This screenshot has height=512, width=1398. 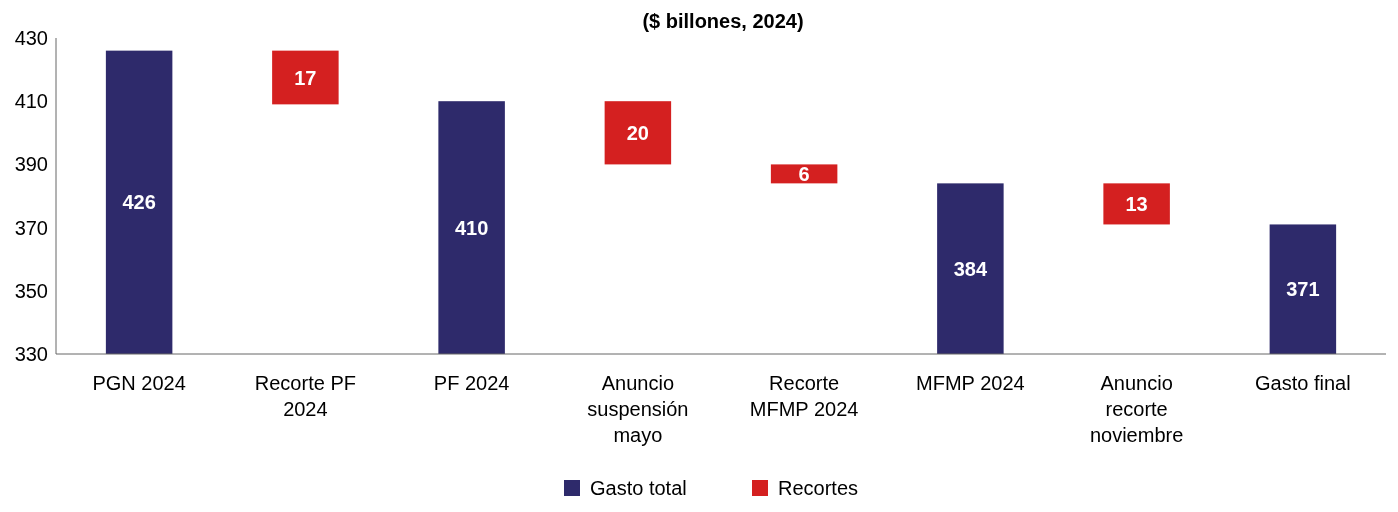 What do you see at coordinates (804, 396) in the screenshot?
I see `x-tick-label: Recorte MFMP 2024` at bounding box center [804, 396].